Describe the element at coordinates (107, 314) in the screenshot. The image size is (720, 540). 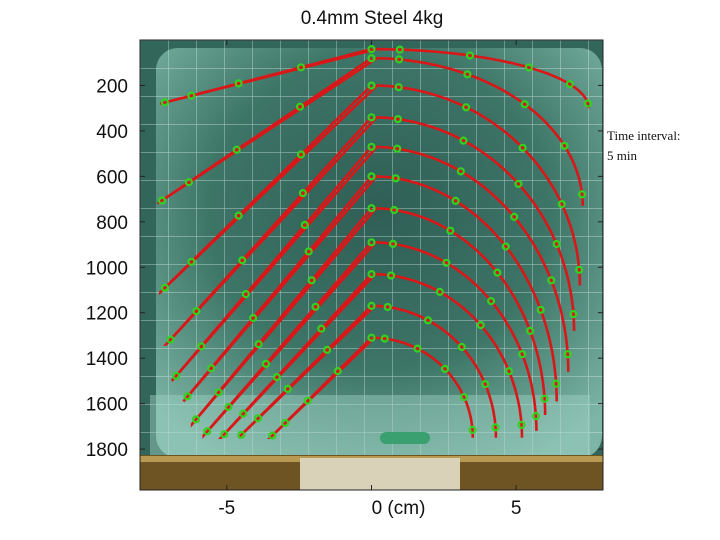
I see `y-tick-label: 1200` at that location.